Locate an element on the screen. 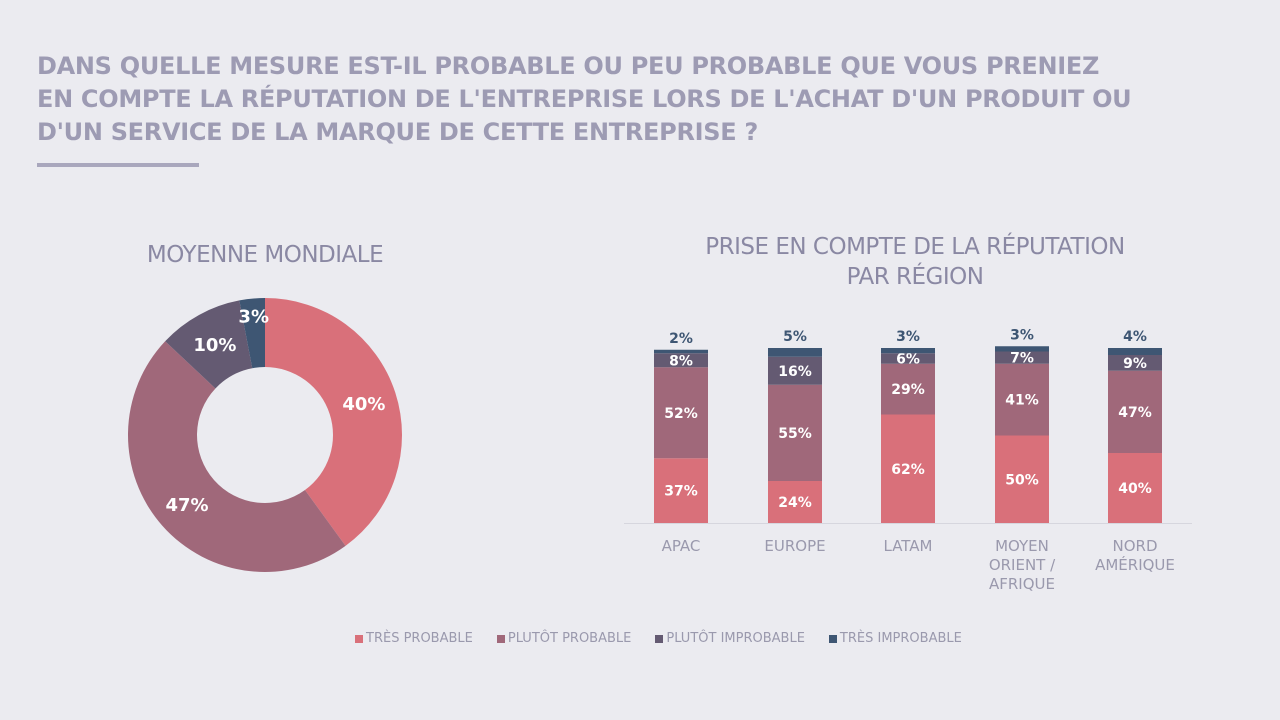  legend-label: TRÈS IMPROBABLE is located at coordinates (900, 638).